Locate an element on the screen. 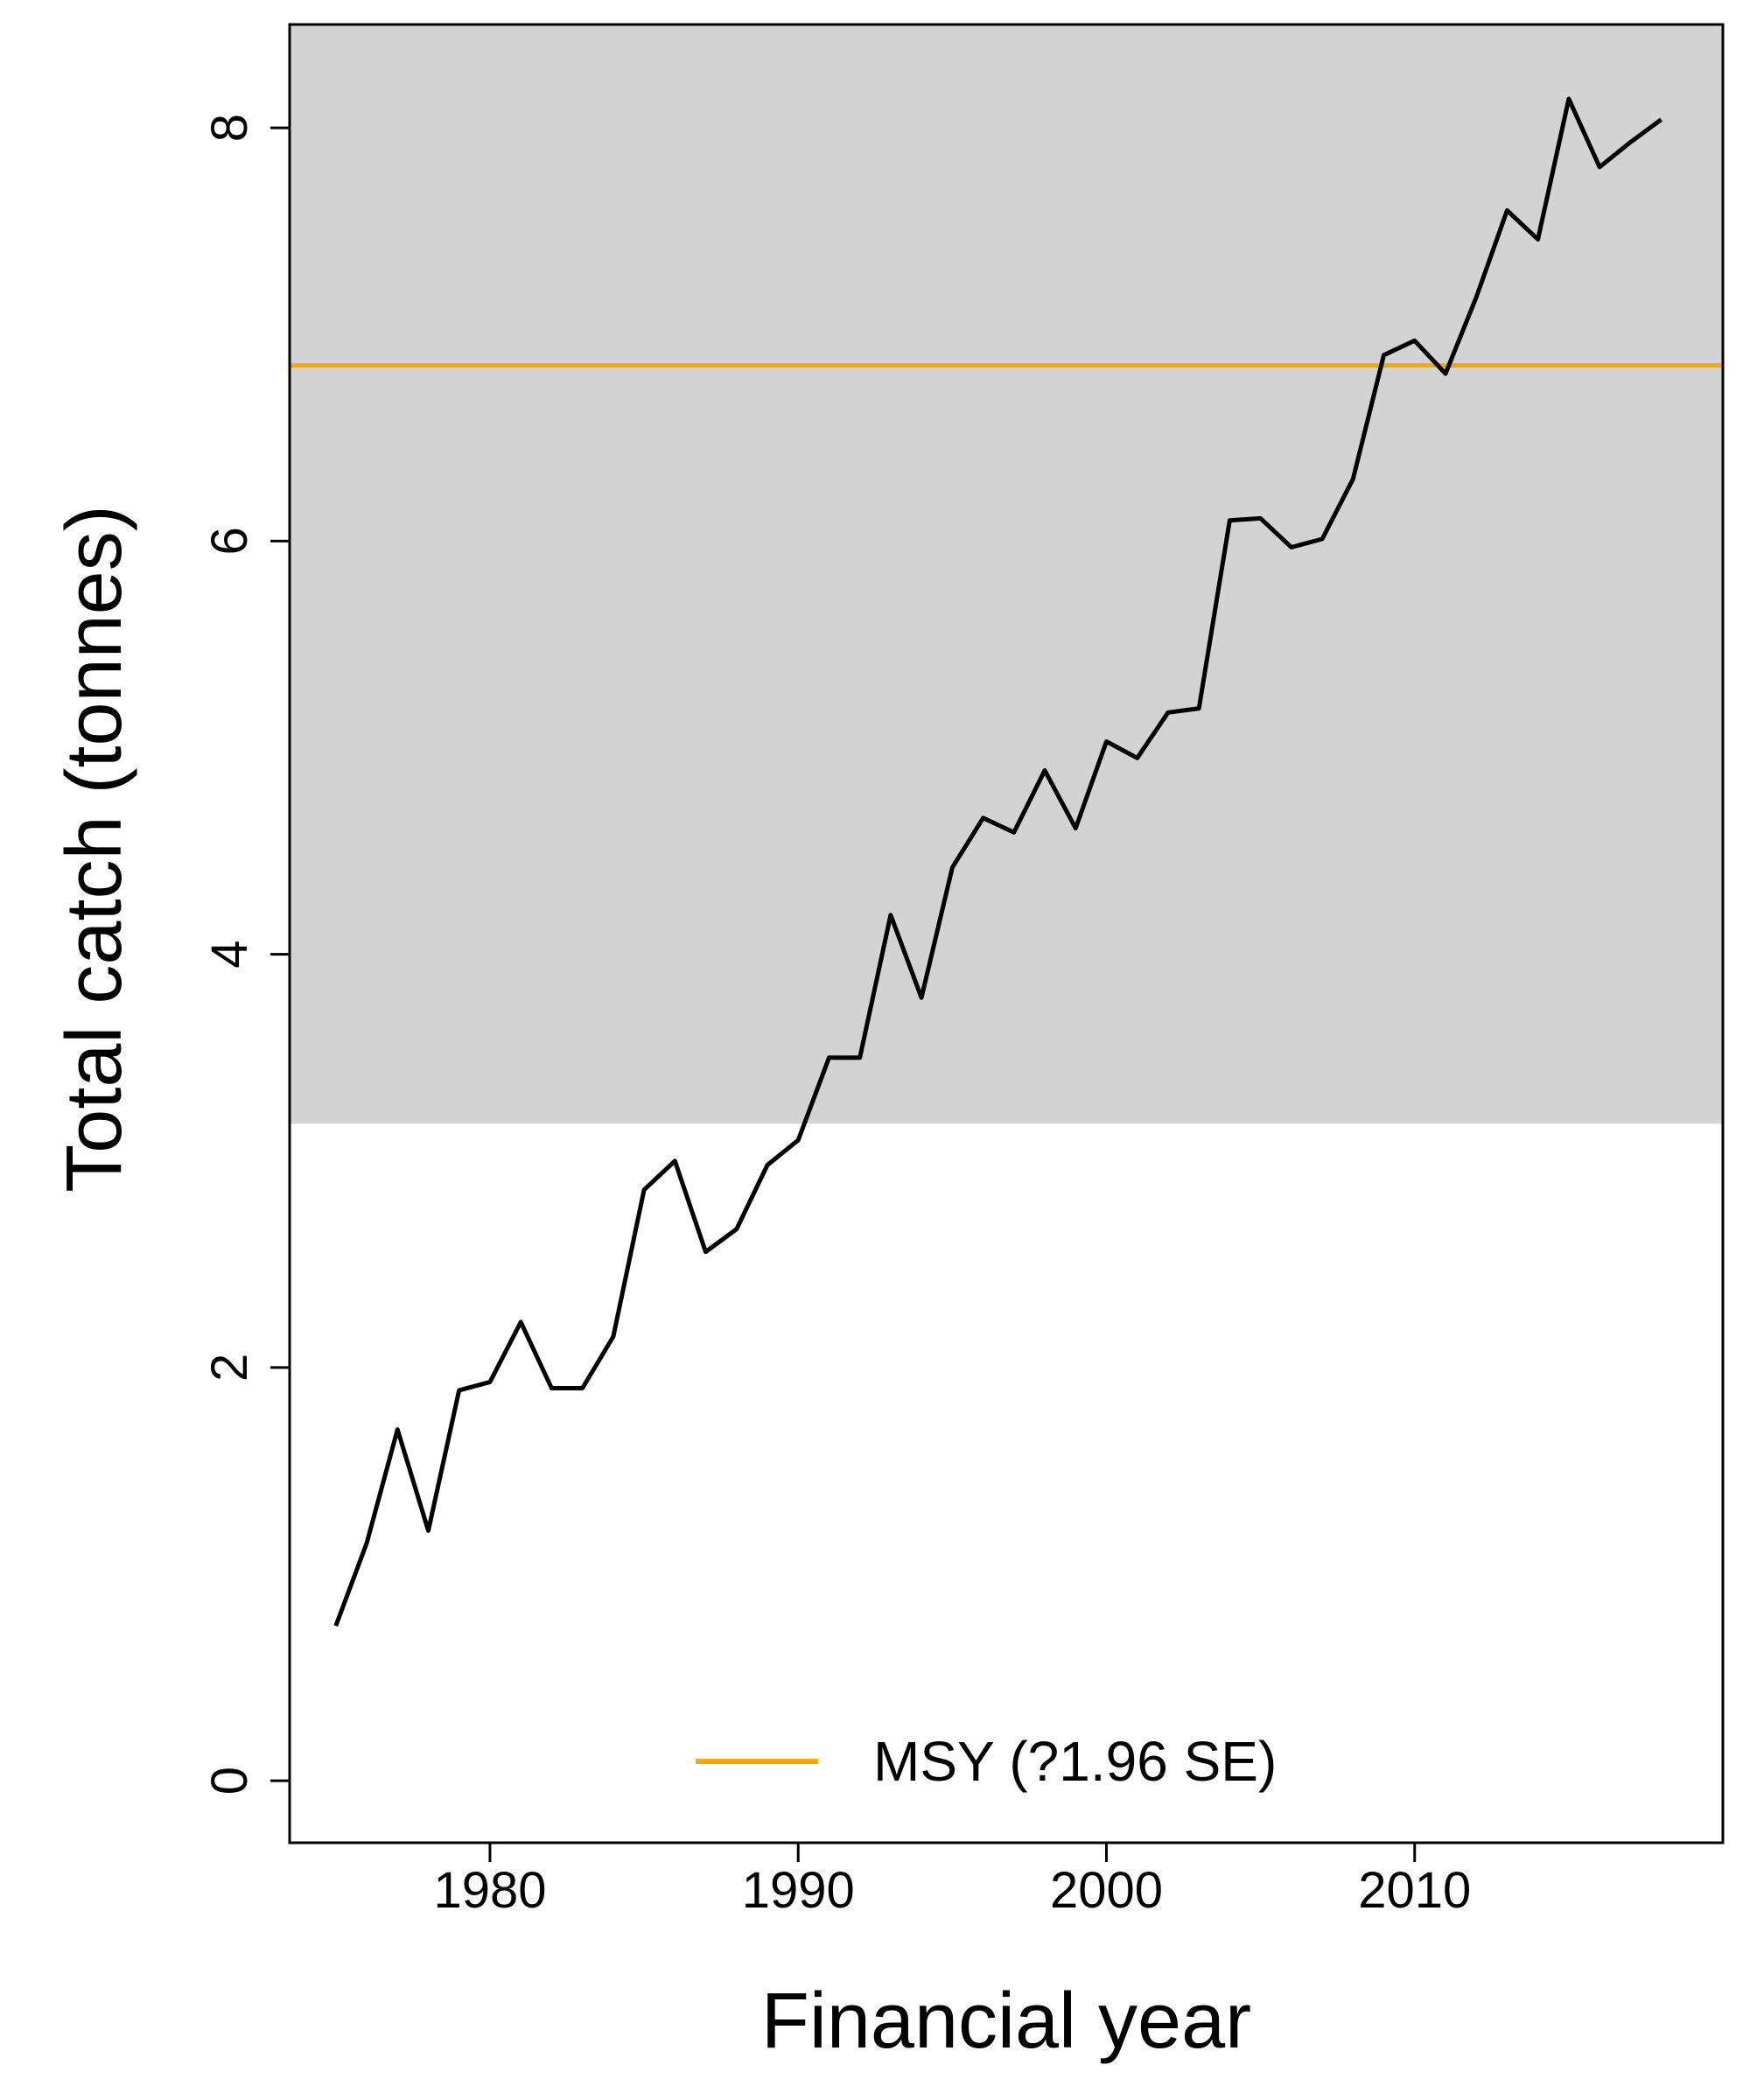 Image resolution: width=1750 pixels, height=2100 pixels. legend: MSY (?1.96 SE) is located at coordinates (986, 1761).